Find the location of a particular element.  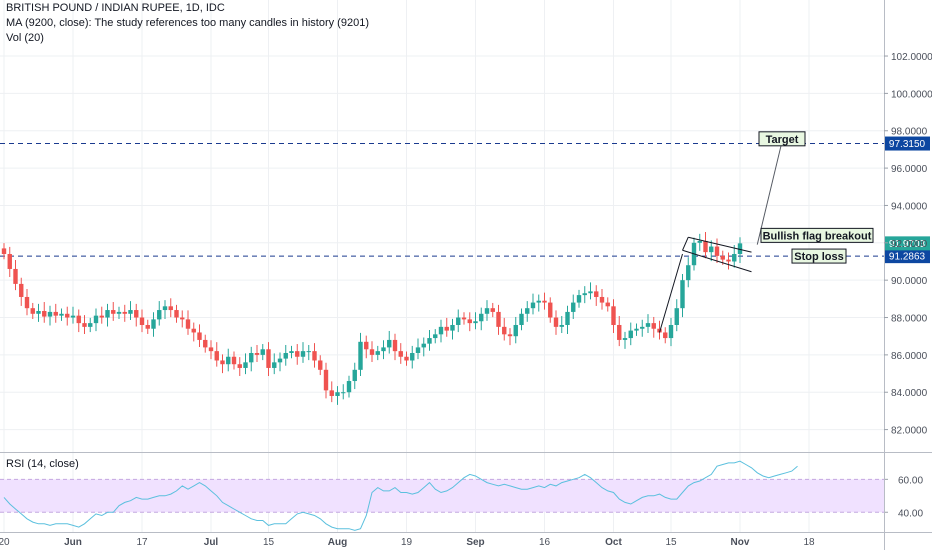

time-tick-label: 15 is located at coordinates (671, 542).